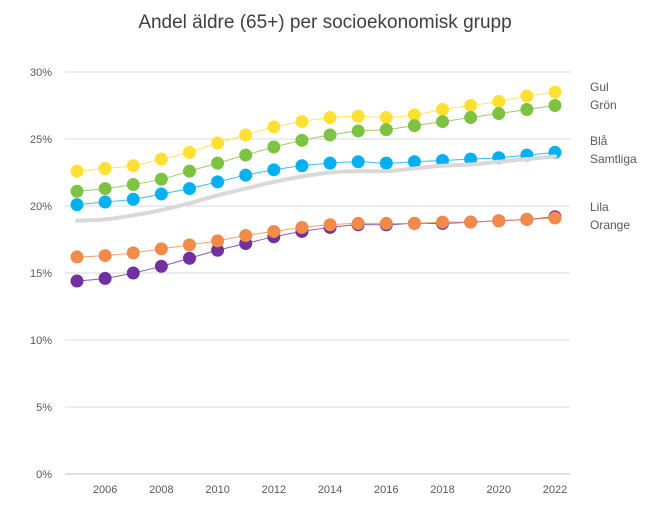 The image size is (650, 505). What do you see at coordinates (603, 105) in the screenshot?
I see `legend-label: Grön` at bounding box center [603, 105].